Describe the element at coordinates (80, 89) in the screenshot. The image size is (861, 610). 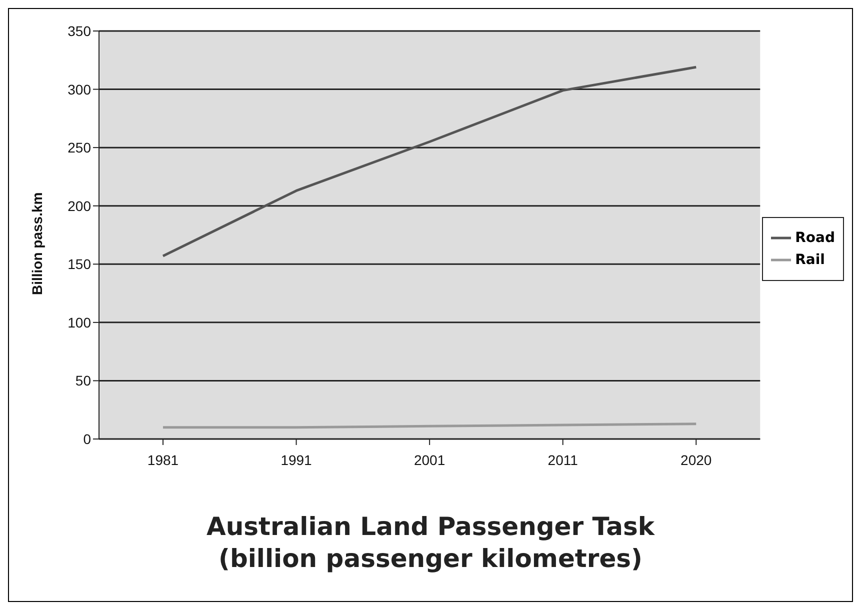
I see `y-tick-label: 300` at that location.